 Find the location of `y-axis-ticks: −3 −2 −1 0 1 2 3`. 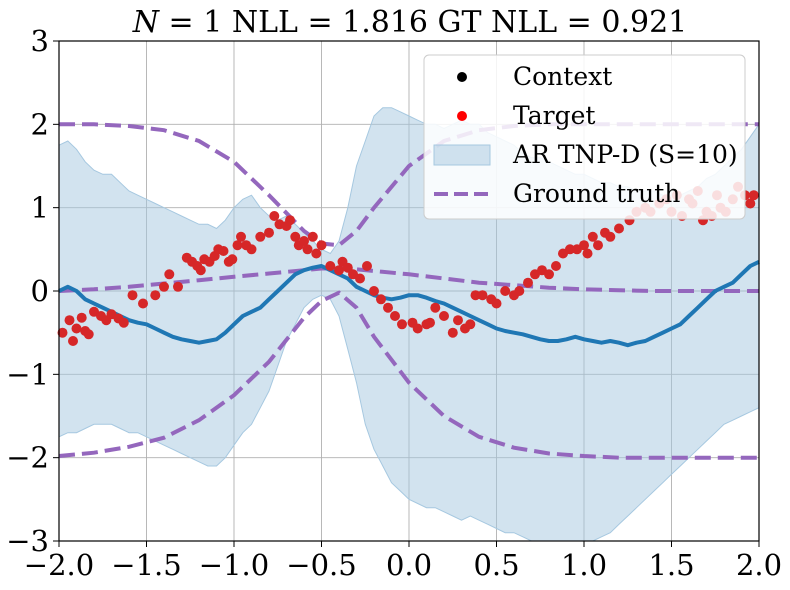

y-axis-ticks: −3 −2 −1 0 1 2 3 is located at coordinates (32, 291).